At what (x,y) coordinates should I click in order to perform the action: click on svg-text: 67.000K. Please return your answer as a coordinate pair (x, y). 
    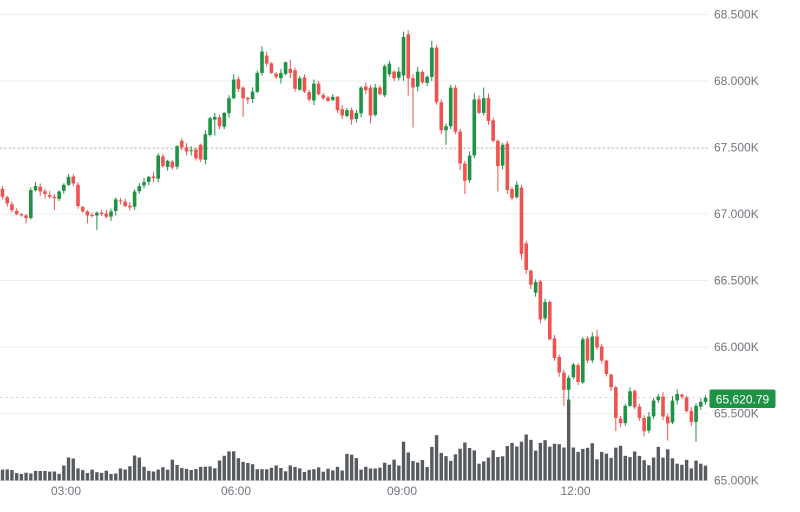
    Looking at the image, I should click on (736, 214).